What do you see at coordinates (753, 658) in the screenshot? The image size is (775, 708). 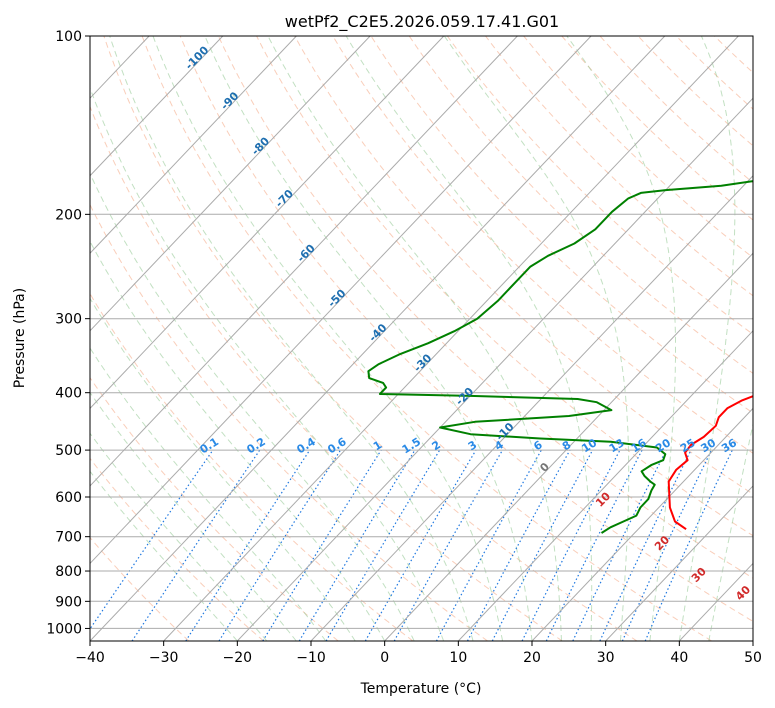 I see `x-tick-label: 50` at bounding box center [753, 658].